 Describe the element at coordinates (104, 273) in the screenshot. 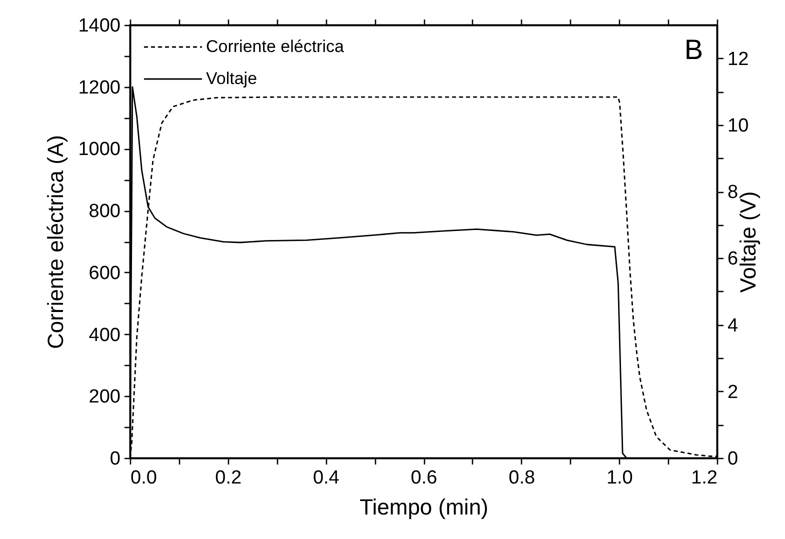

I see `y-tick-label: 600` at that location.